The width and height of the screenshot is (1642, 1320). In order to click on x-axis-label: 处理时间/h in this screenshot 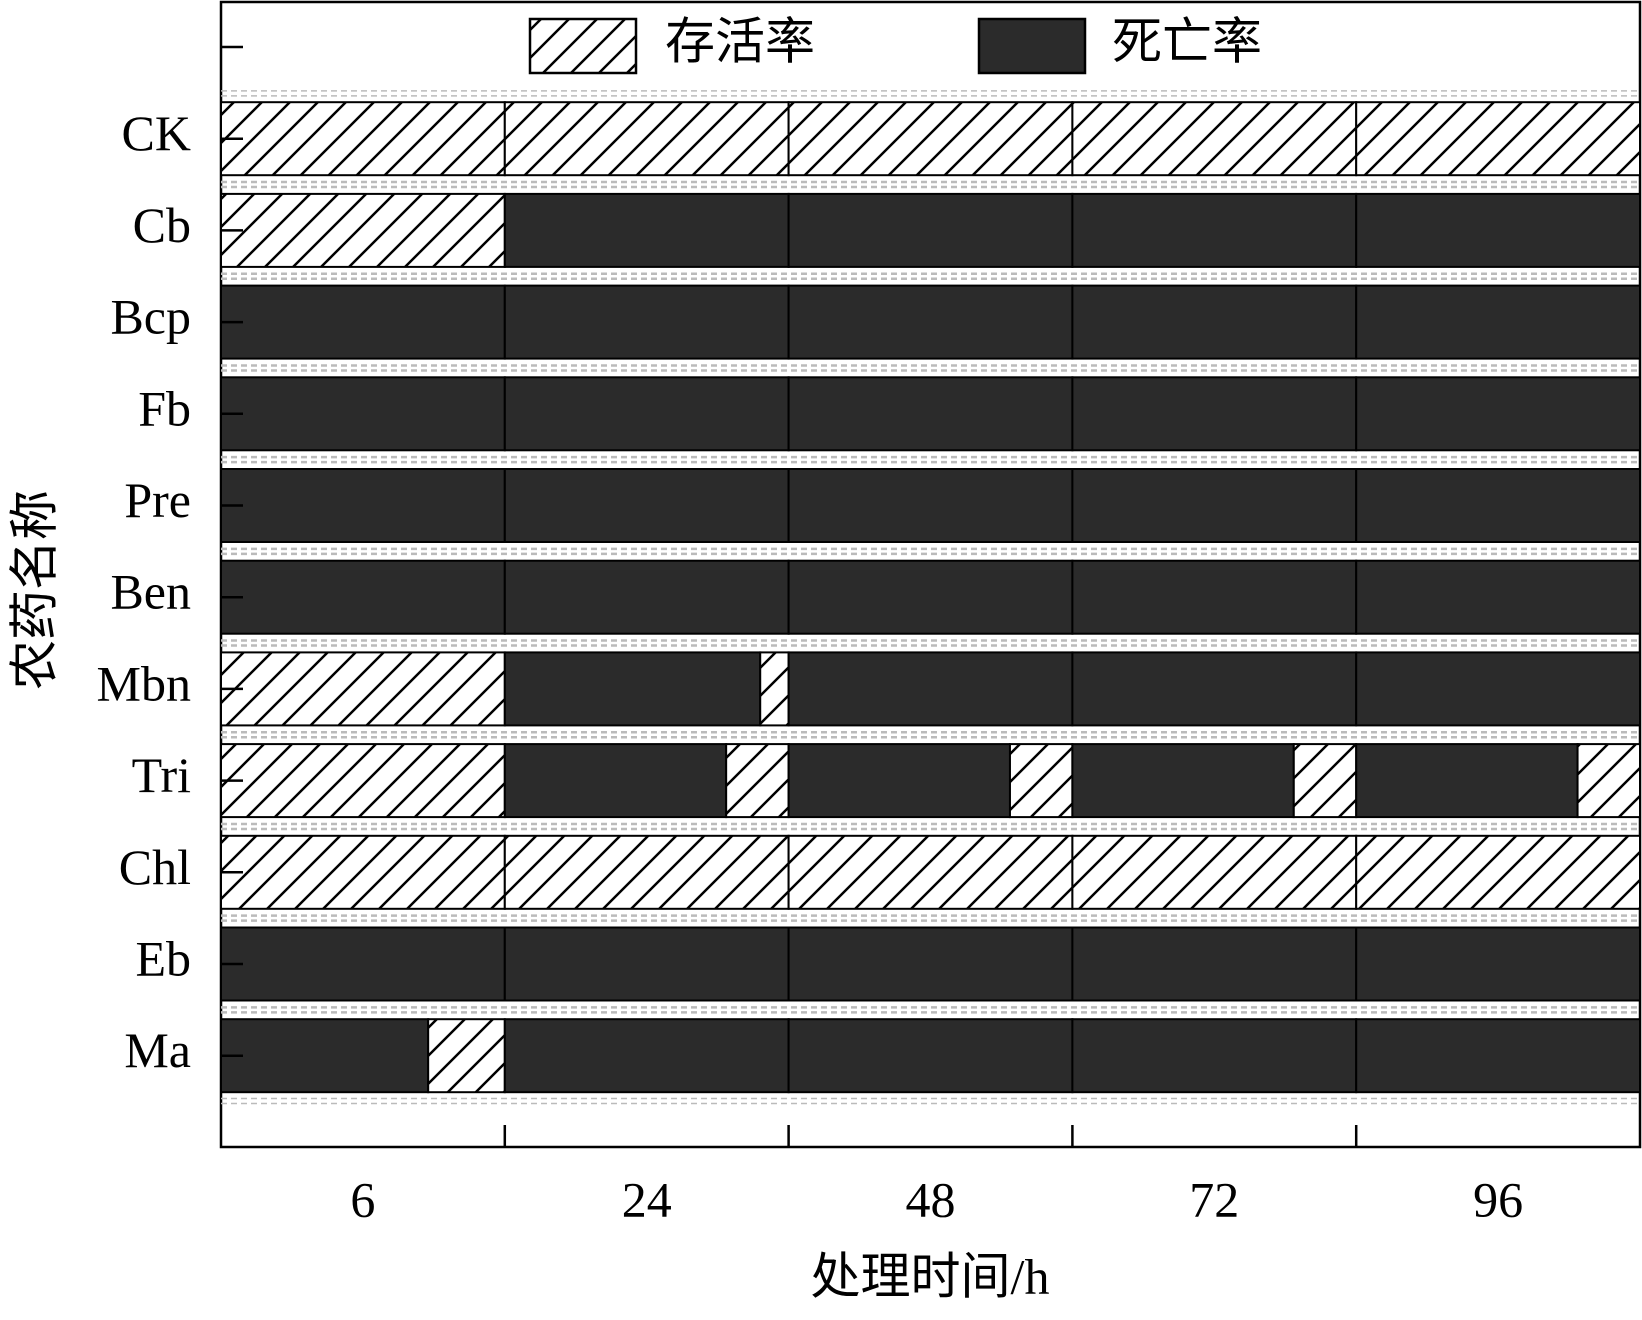, I will do `click(930, 1276)`.